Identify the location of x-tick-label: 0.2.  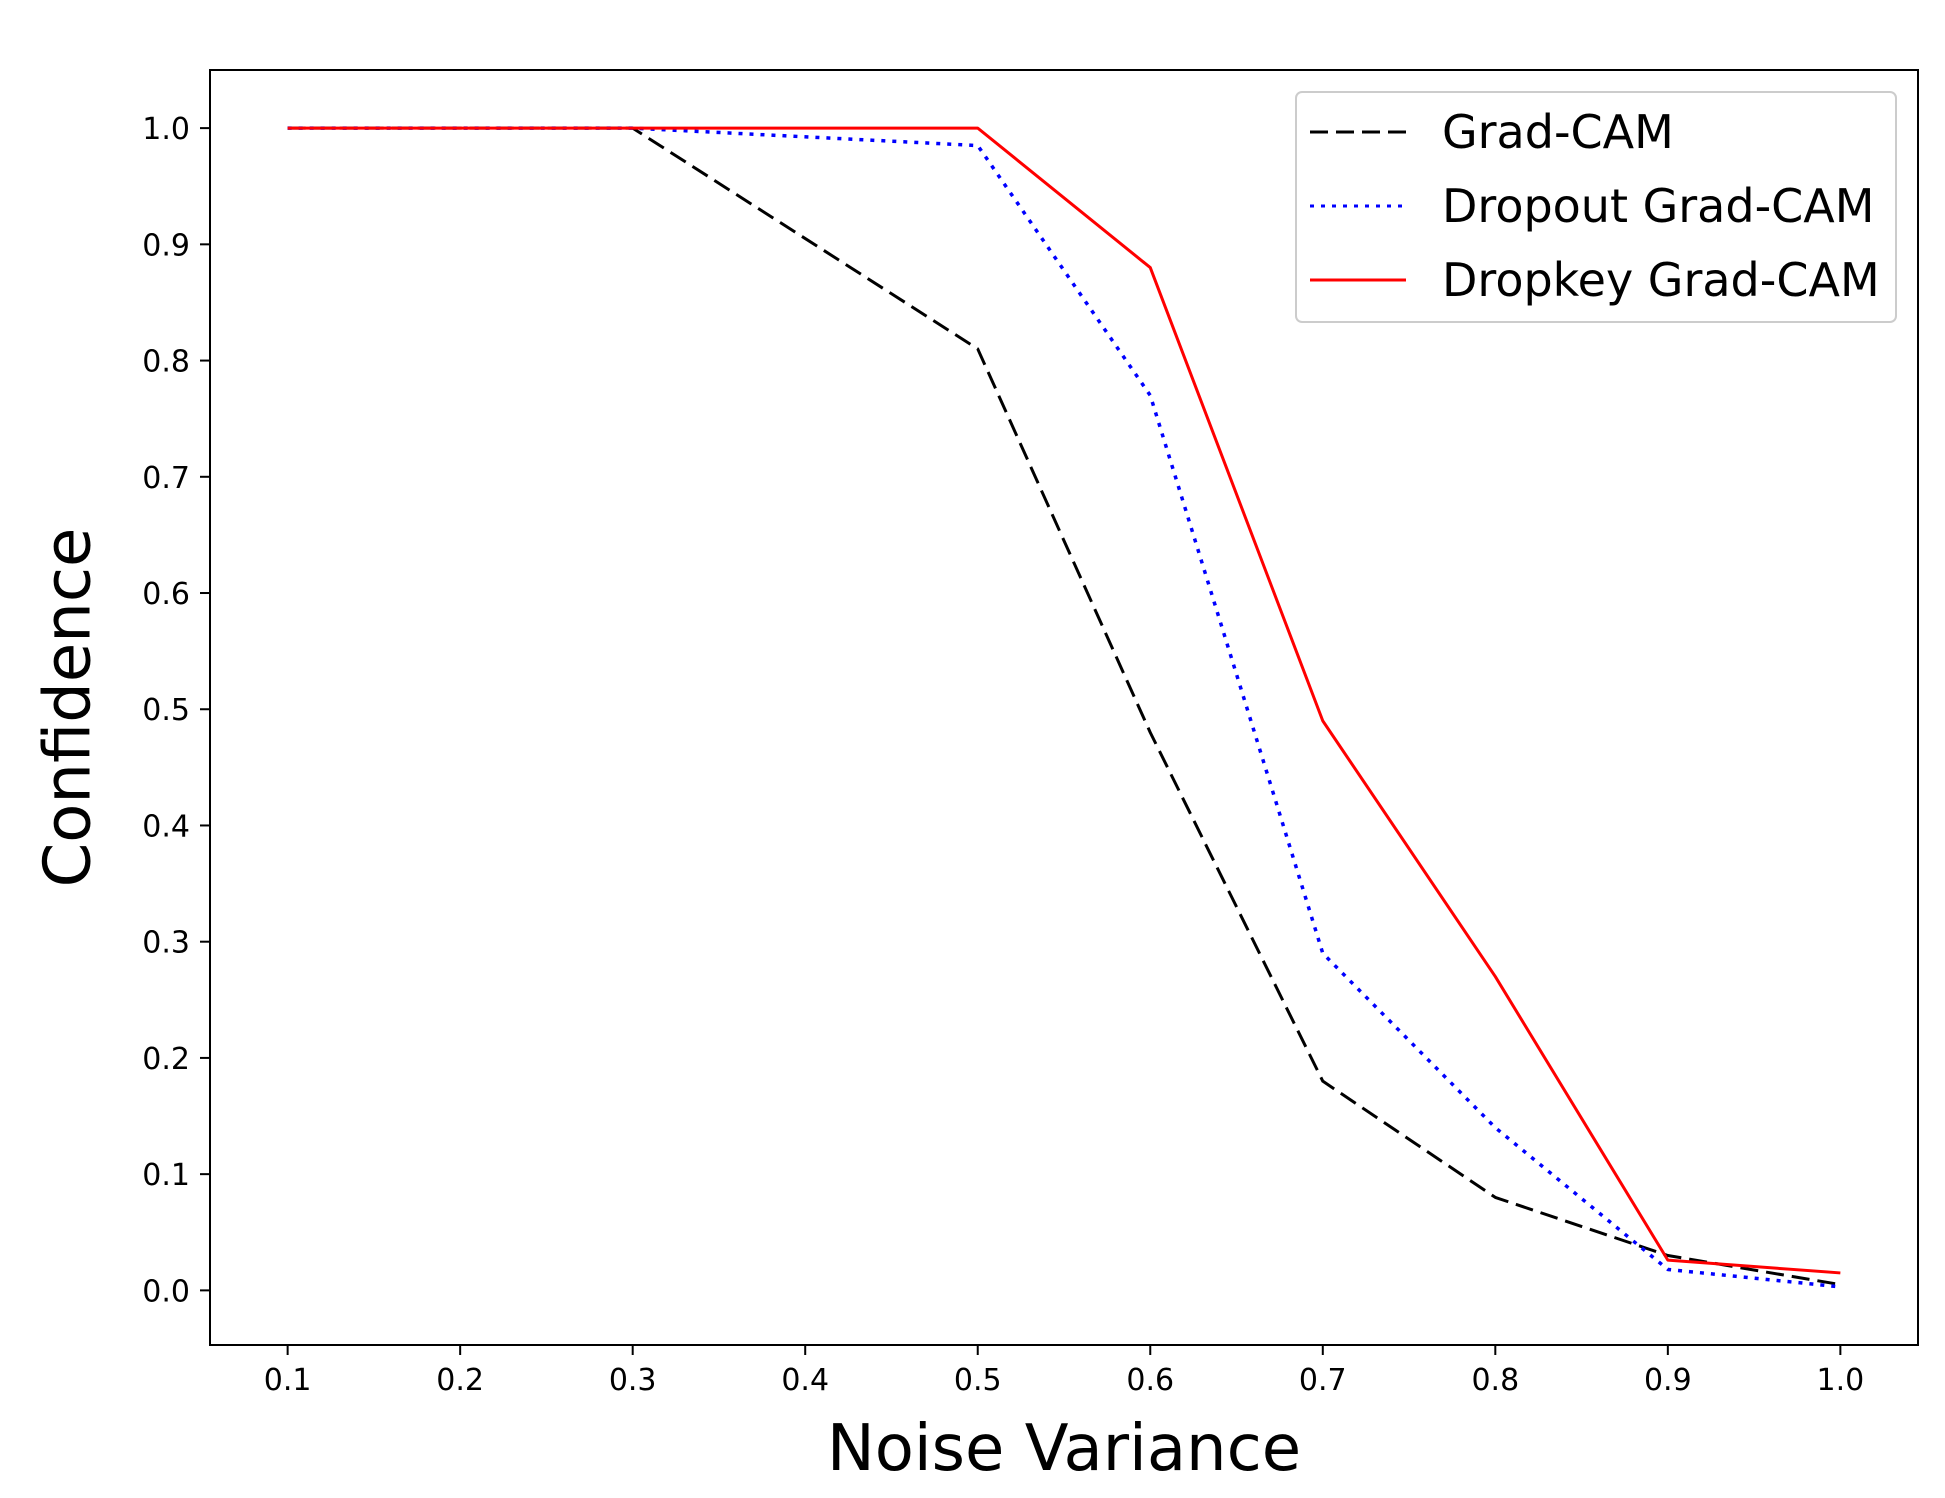
(460, 1380).